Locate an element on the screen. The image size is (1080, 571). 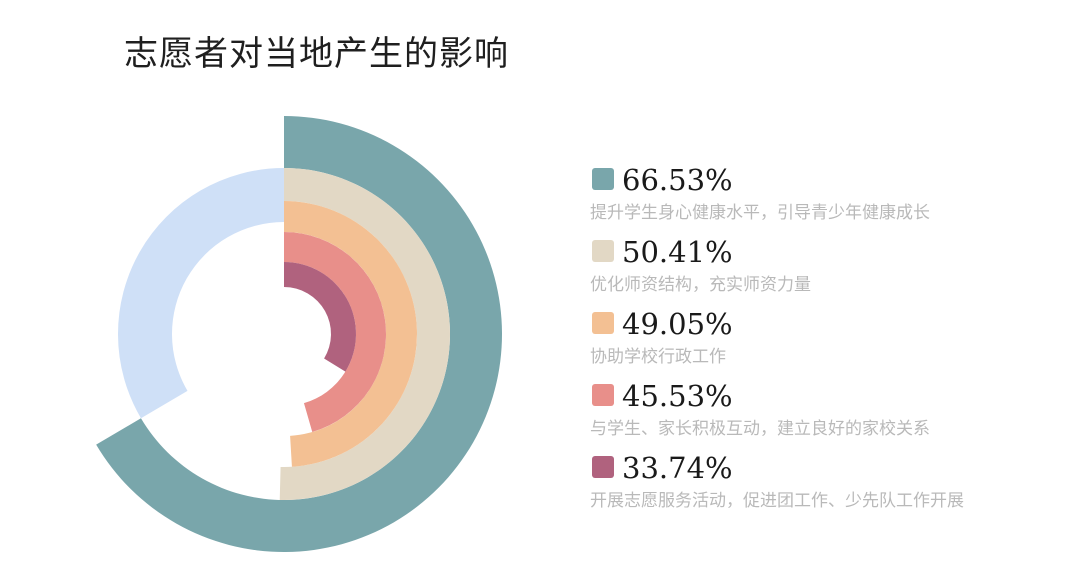
legend-description: 优化师资结构，充实师资力量 is located at coordinates (700, 285).